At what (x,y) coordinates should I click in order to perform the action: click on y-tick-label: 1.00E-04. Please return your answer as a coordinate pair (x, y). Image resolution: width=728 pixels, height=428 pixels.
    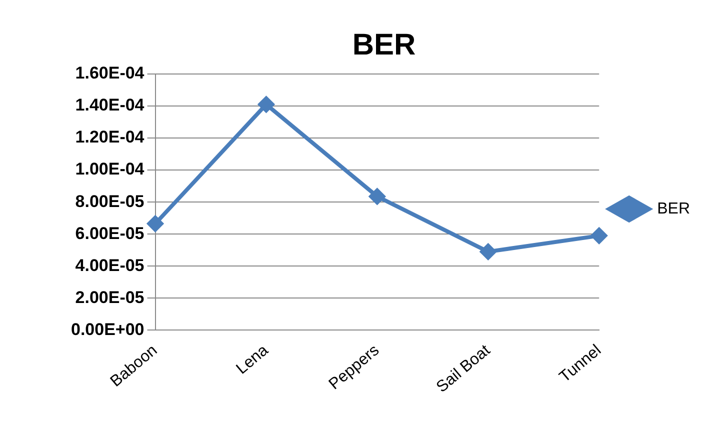
    Looking at the image, I should click on (110, 169).